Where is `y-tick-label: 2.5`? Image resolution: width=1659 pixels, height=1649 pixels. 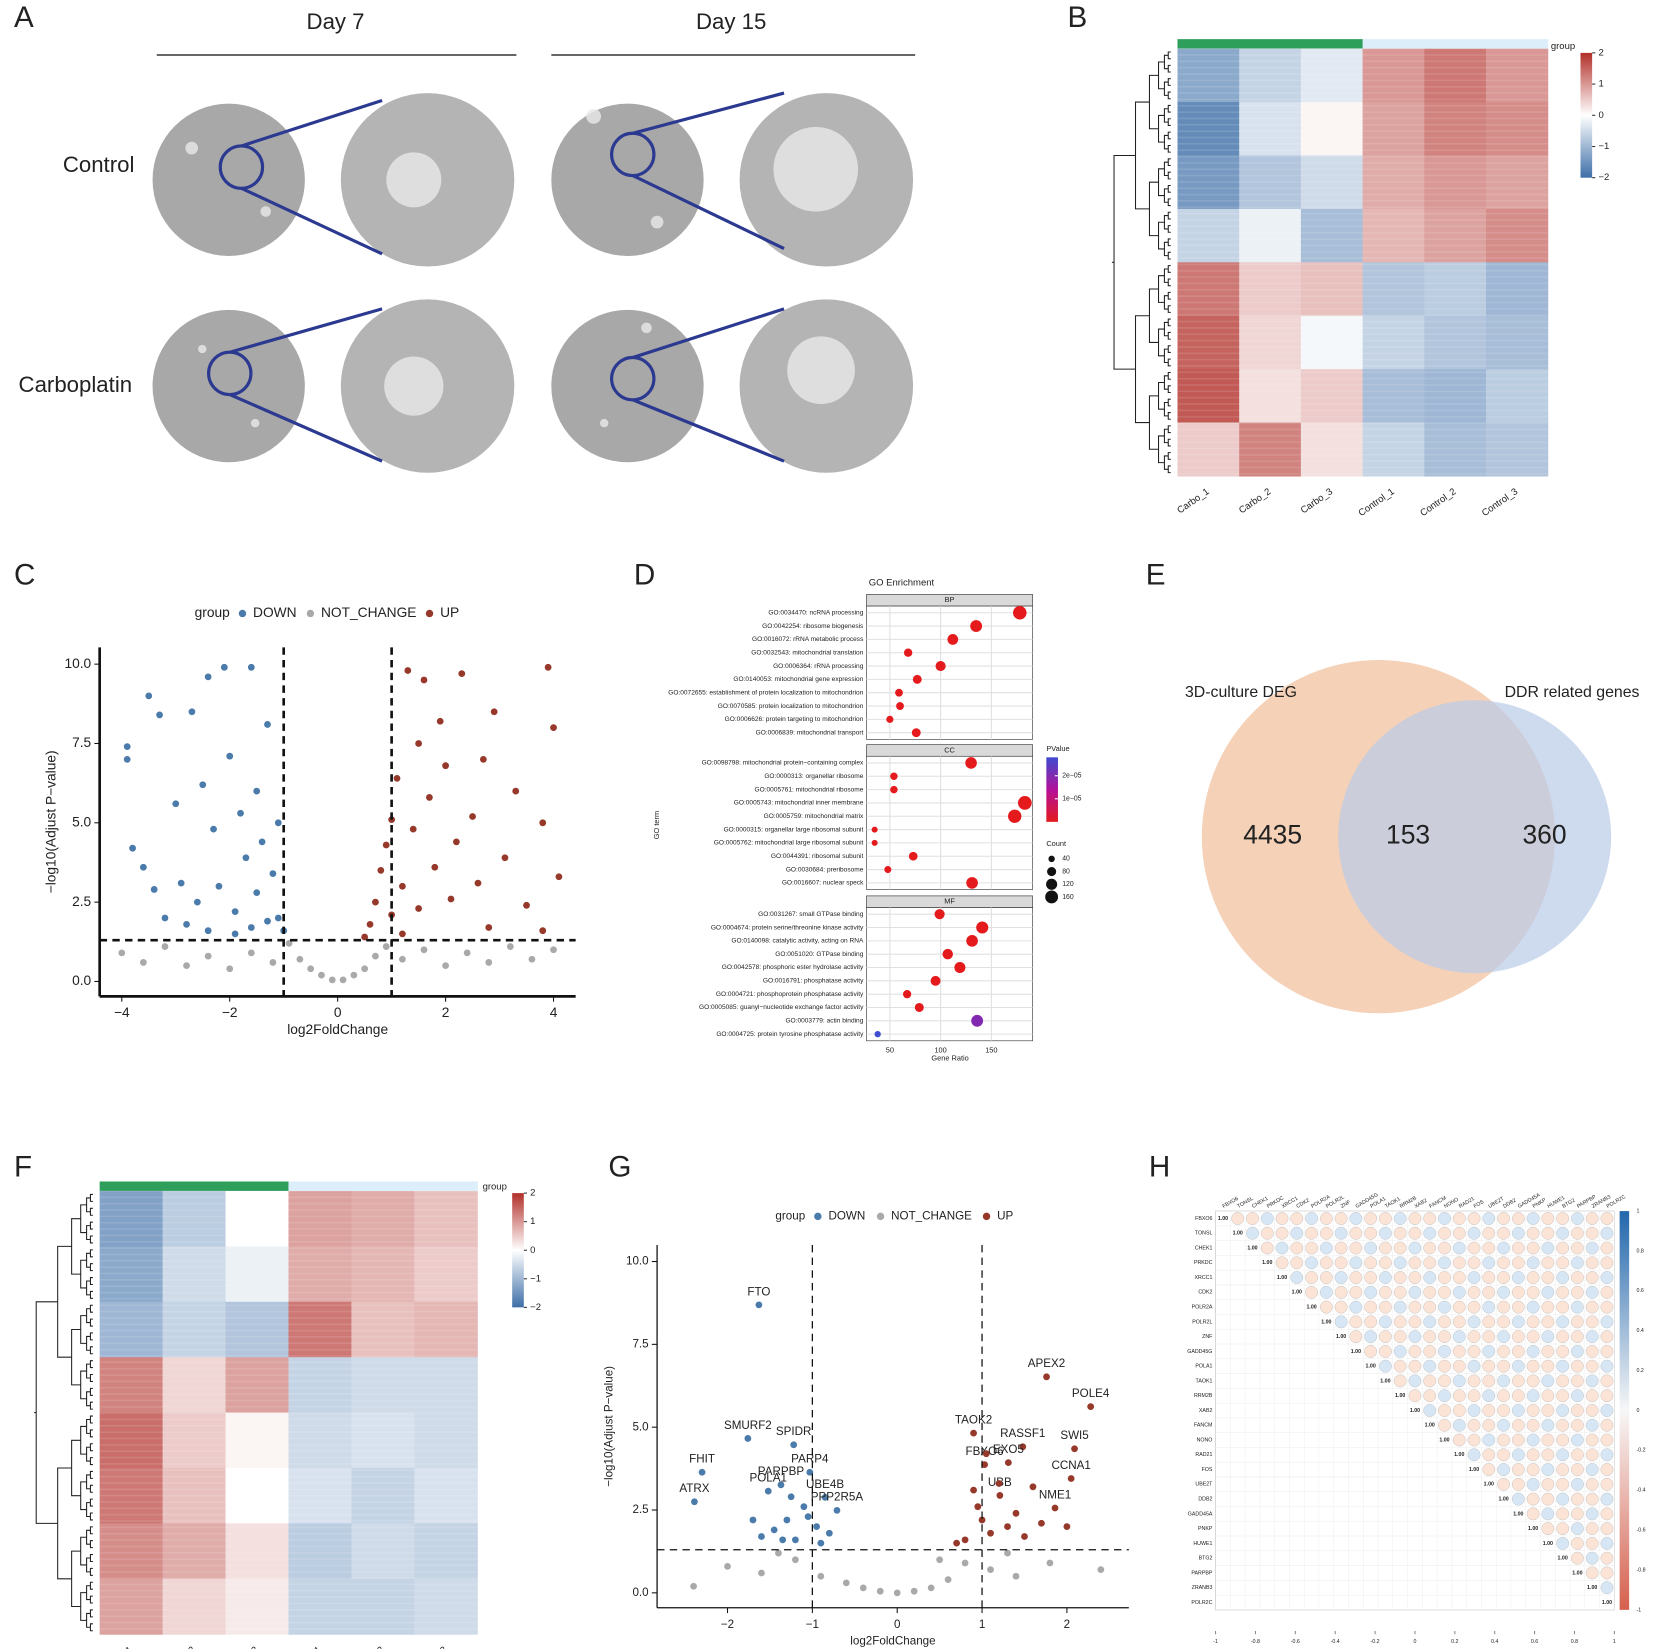 y-tick-label: 2.5 is located at coordinates (640, 1509).